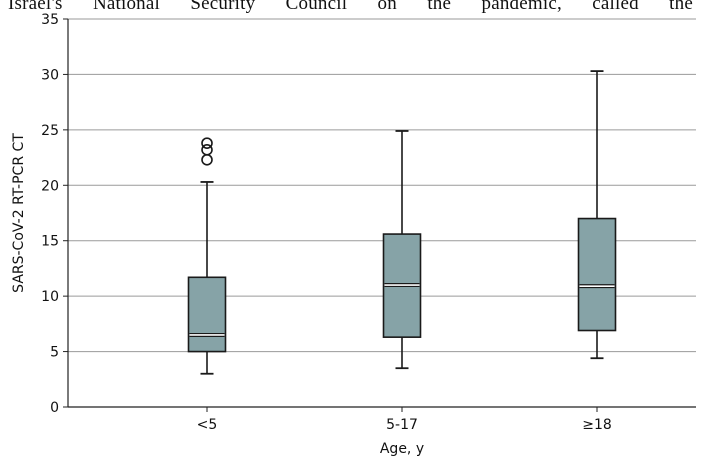 The height and width of the screenshot is (459, 701). What do you see at coordinates (207, 425) in the screenshot?
I see `x-tick-label-0: <5` at bounding box center [207, 425].